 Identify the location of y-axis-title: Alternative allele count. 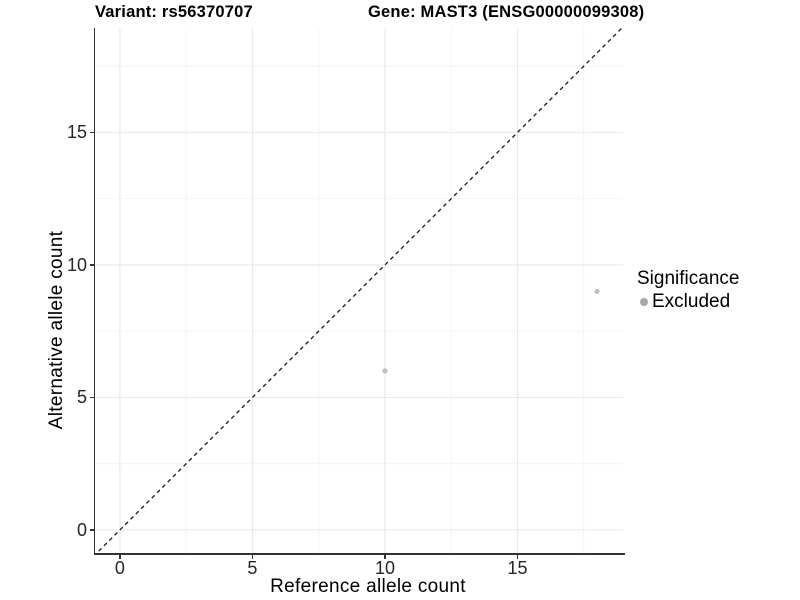
(56, 330).